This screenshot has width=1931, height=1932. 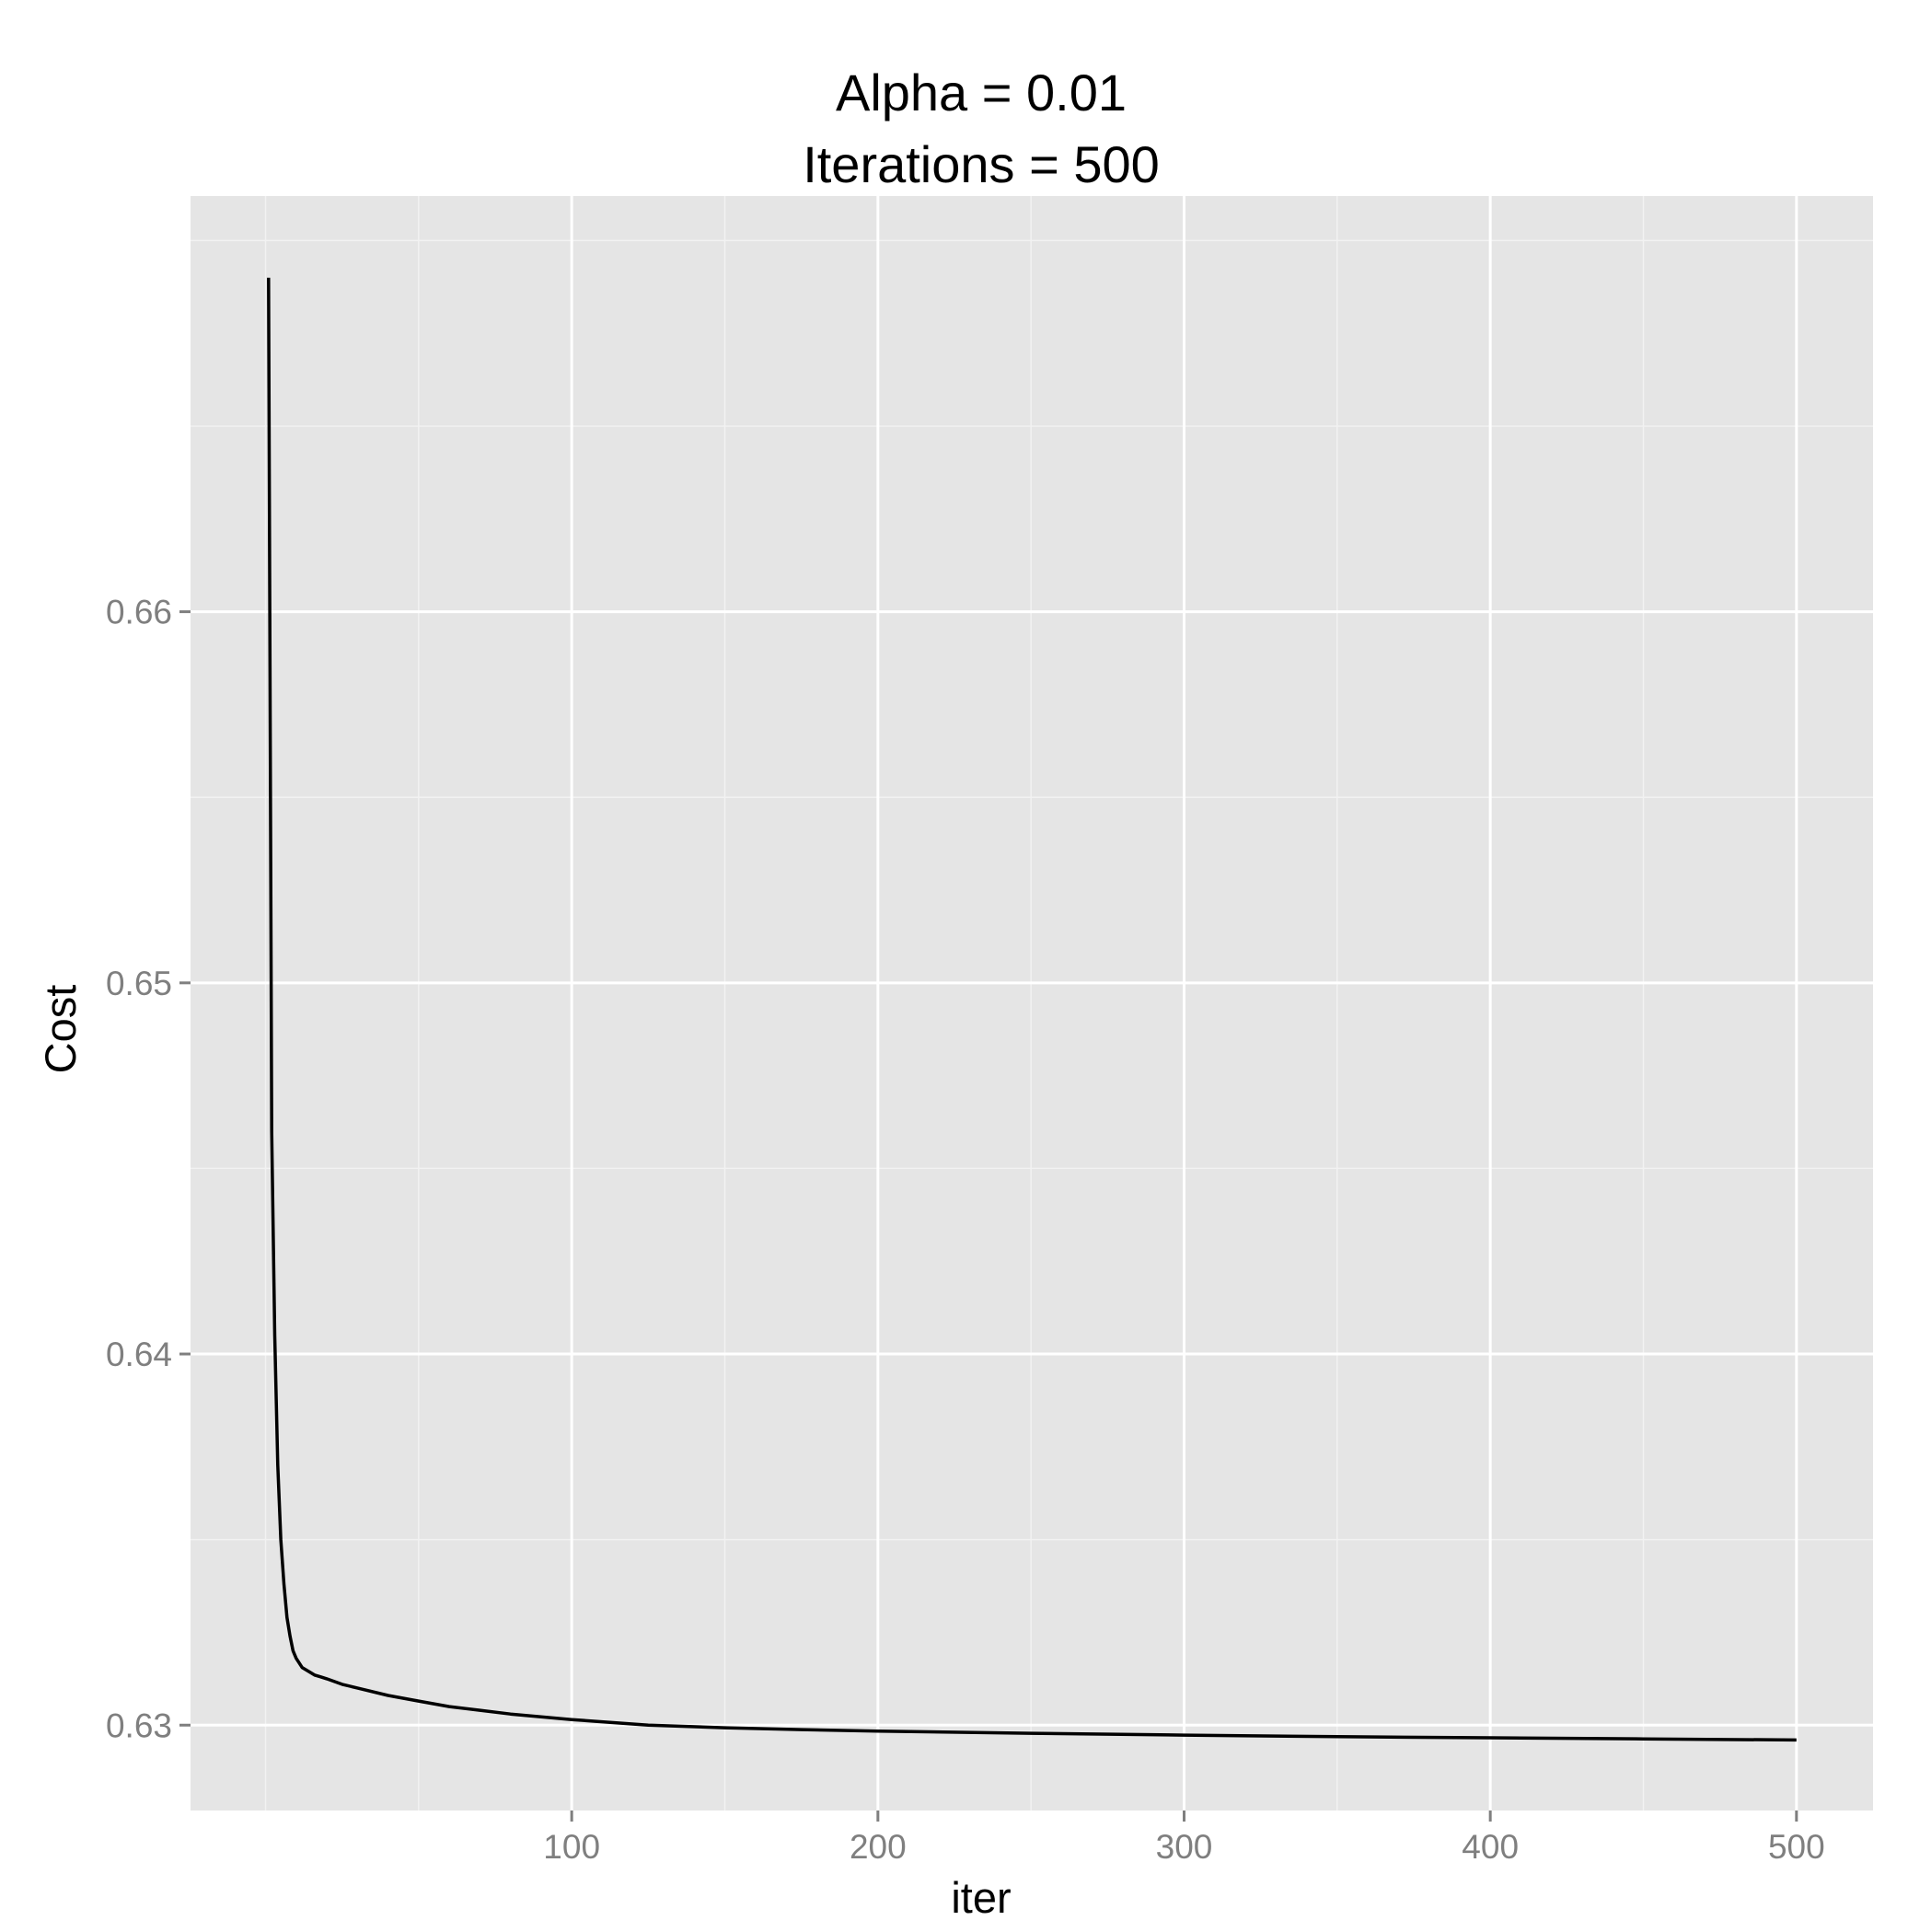 I want to click on y-tick-label: 0.64, so click(x=139, y=1354).